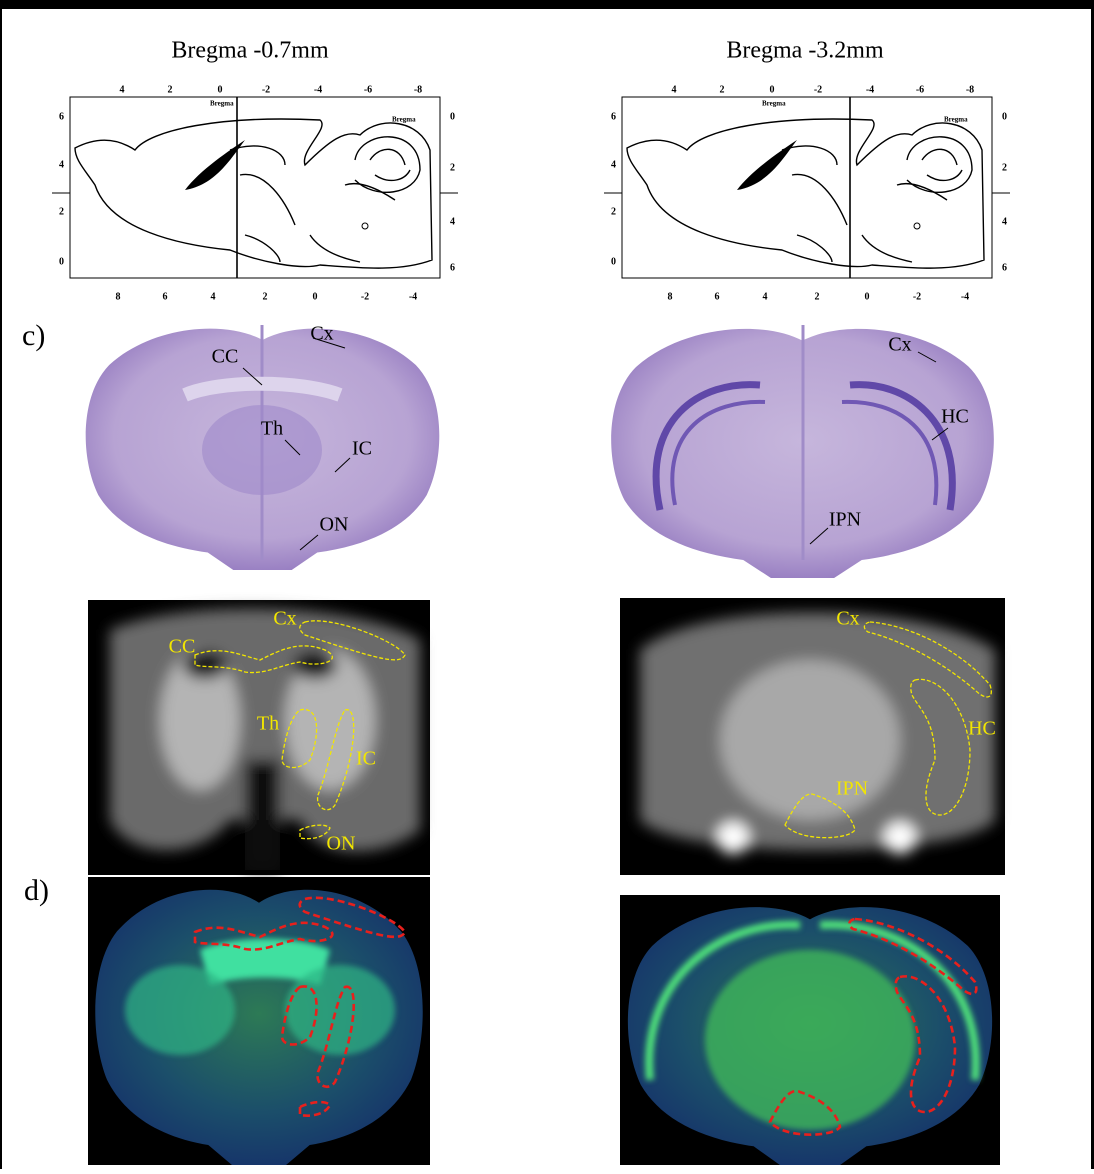  I want to click on thalamus, so click(262, 450).